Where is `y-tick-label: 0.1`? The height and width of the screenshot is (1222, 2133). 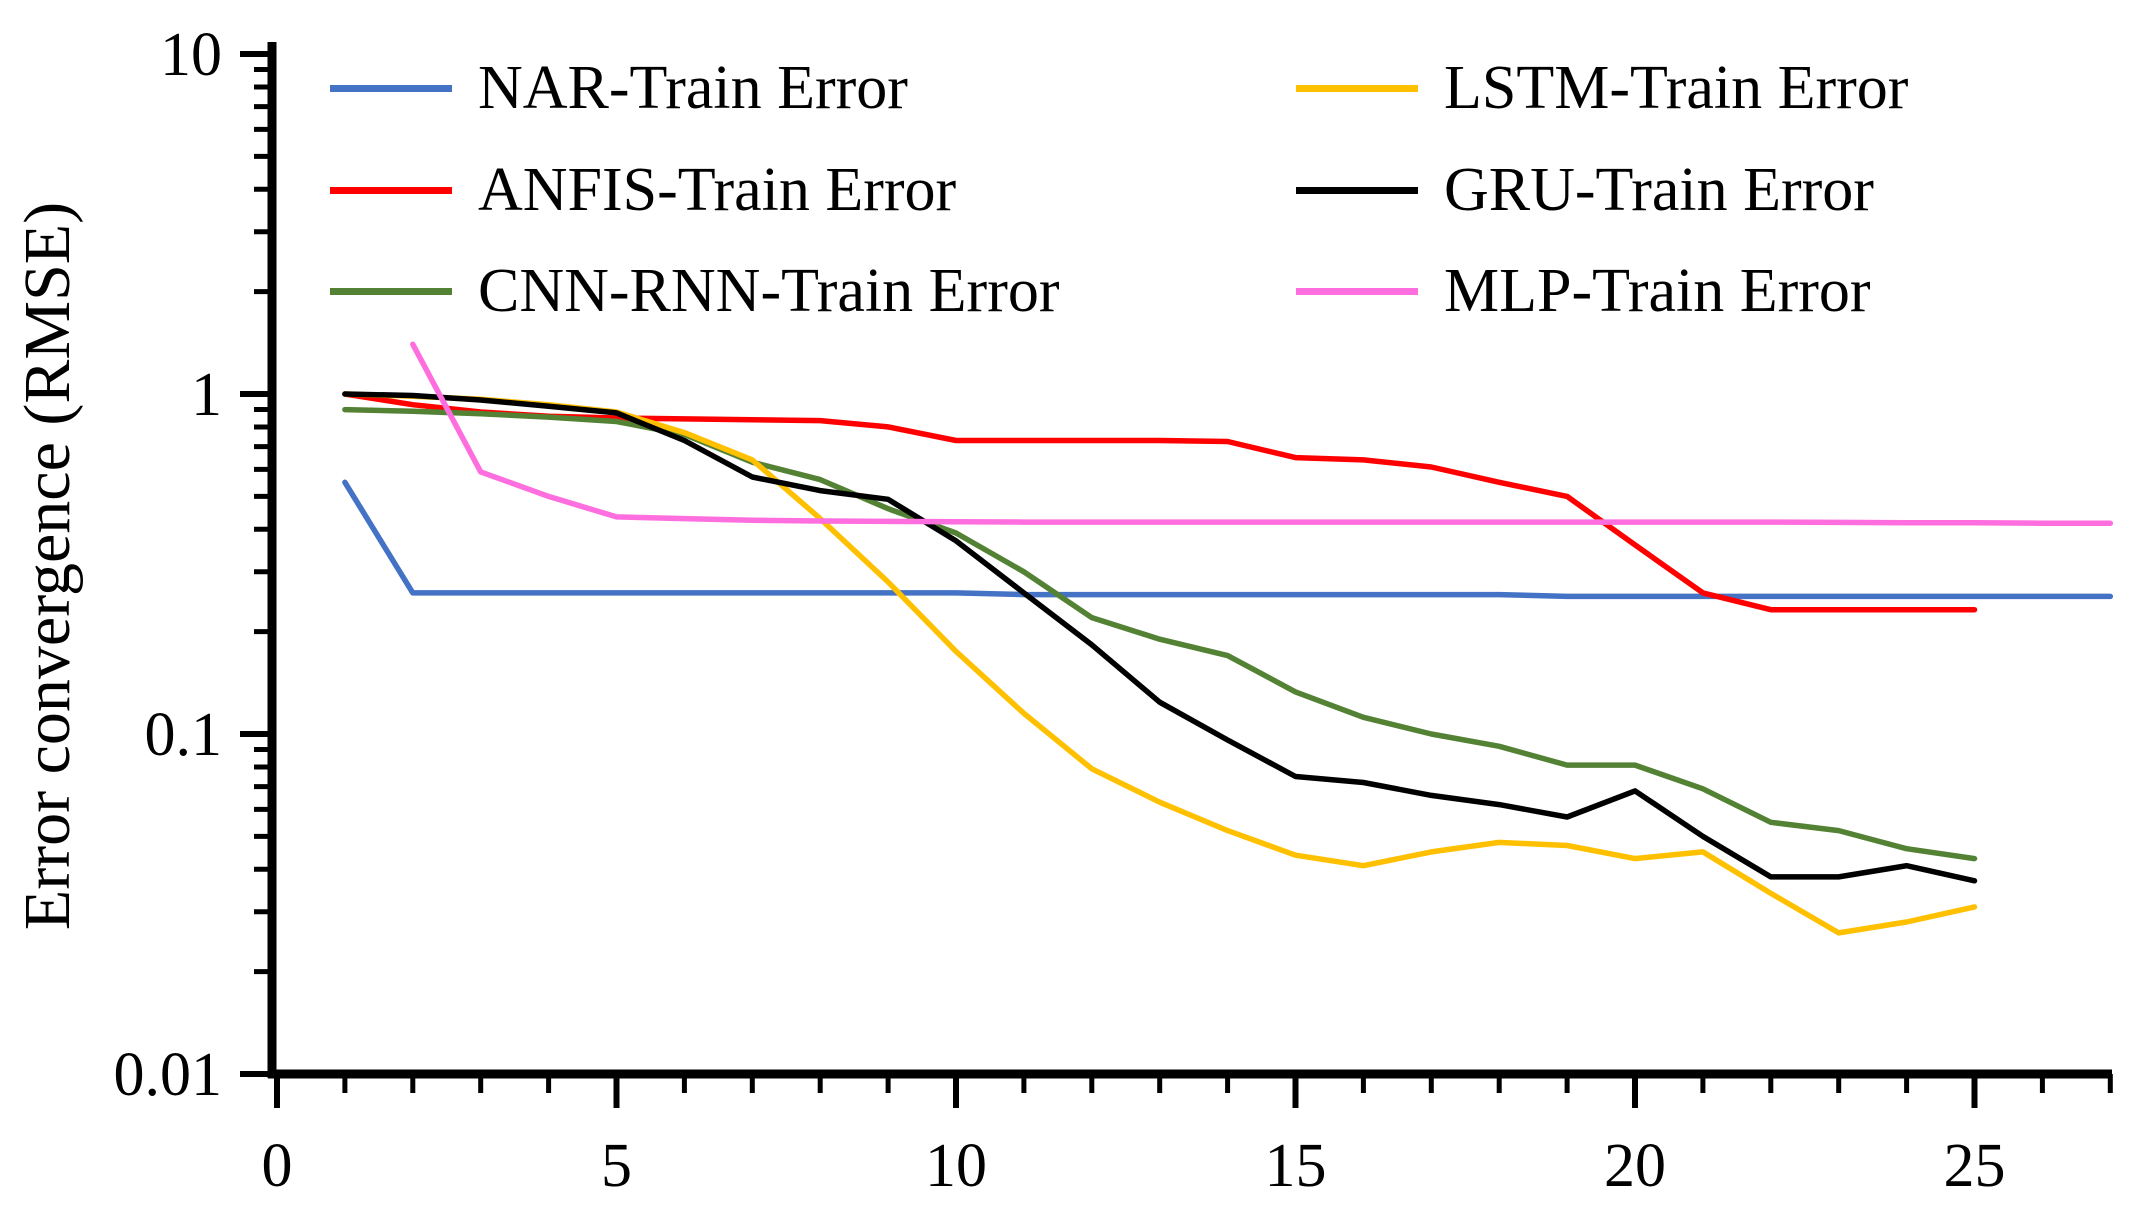 y-tick-label: 0.1 is located at coordinates (184, 735).